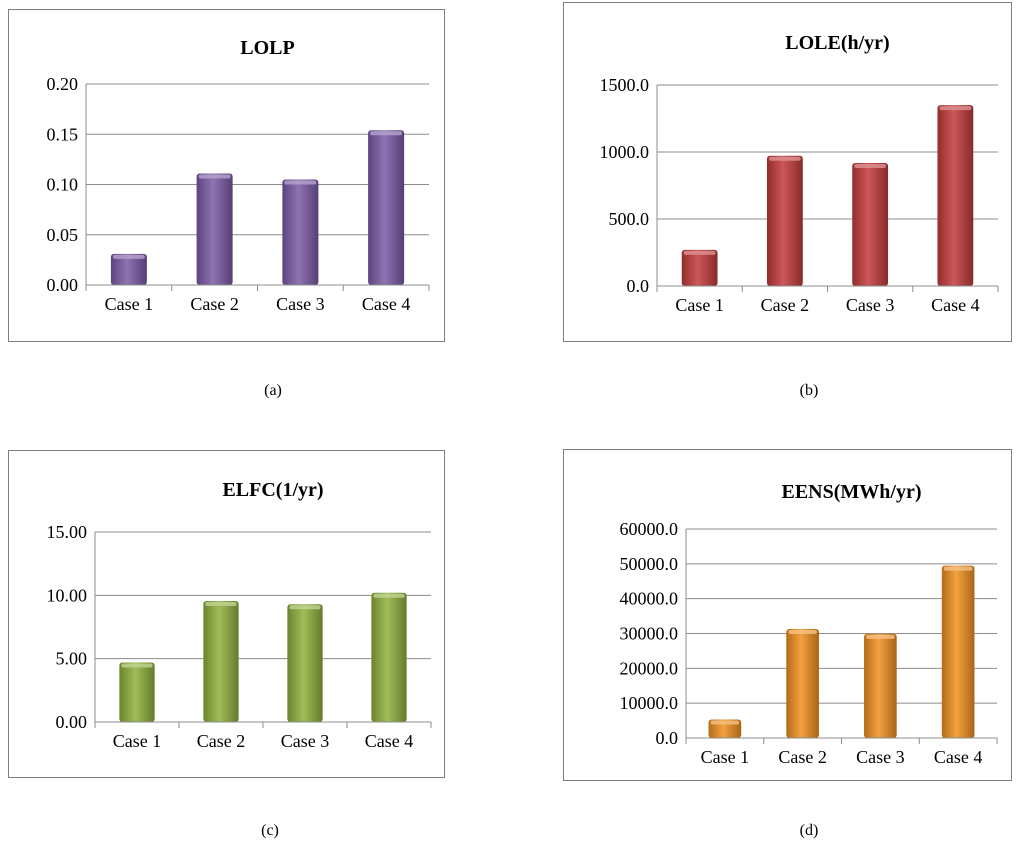  What do you see at coordinates (63, 185) in the screenshot?
I see `y-tick-label: 0.10` at bounding box center [63, 185].